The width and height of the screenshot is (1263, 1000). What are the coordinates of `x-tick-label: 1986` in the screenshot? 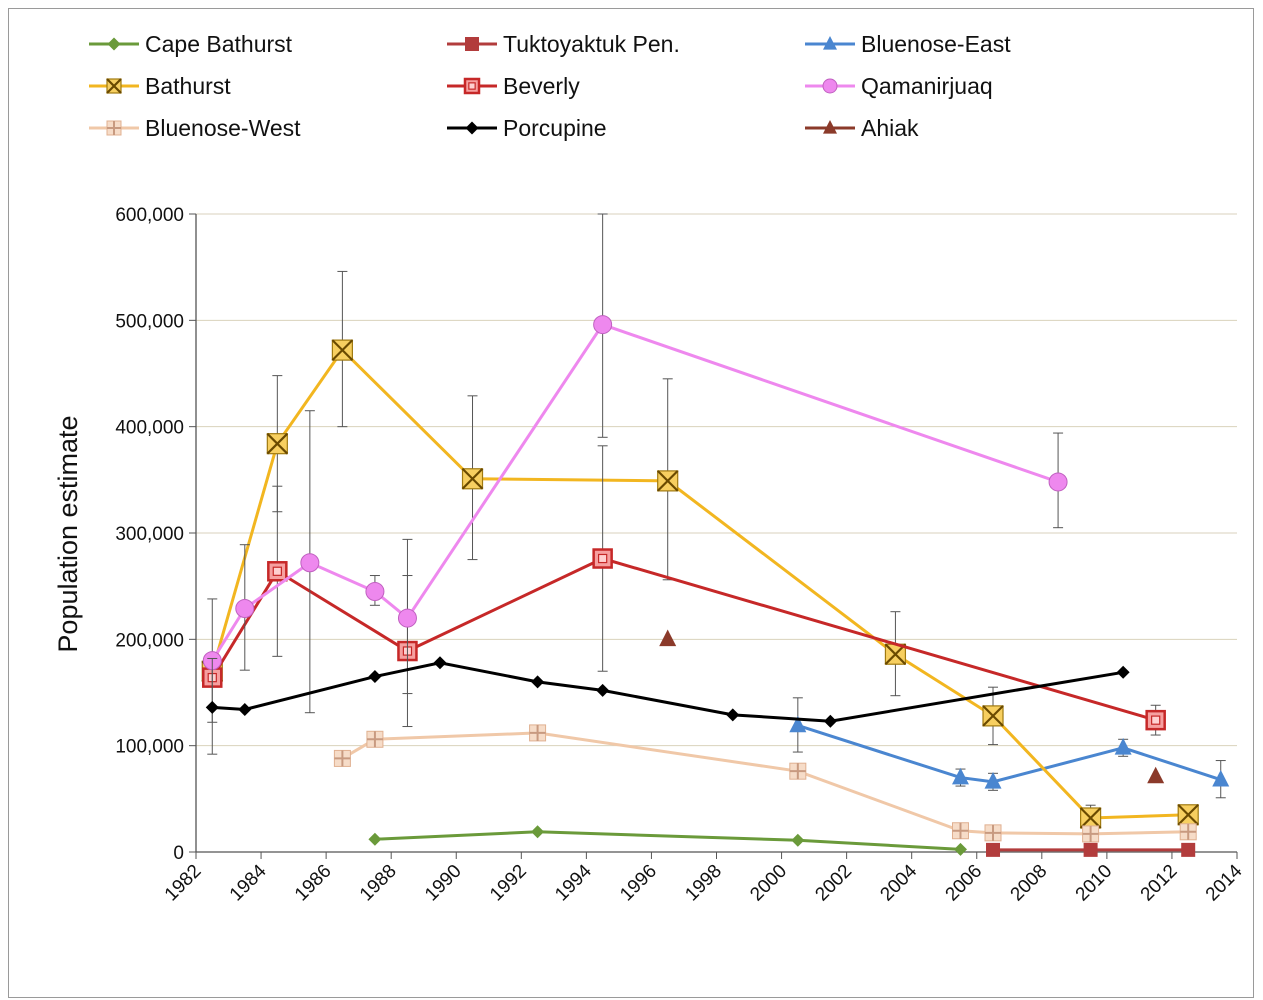 It's located at (313, 883).